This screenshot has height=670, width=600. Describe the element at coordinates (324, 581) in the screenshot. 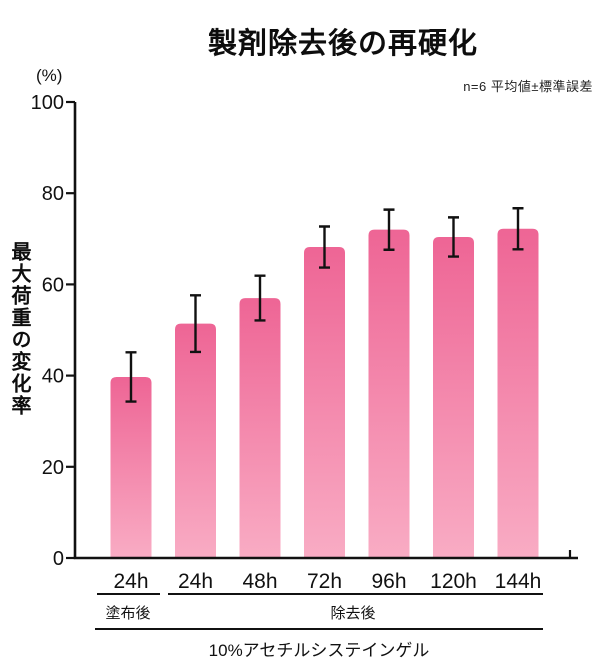

I see `x-tick-label-3: 72h` at that location.